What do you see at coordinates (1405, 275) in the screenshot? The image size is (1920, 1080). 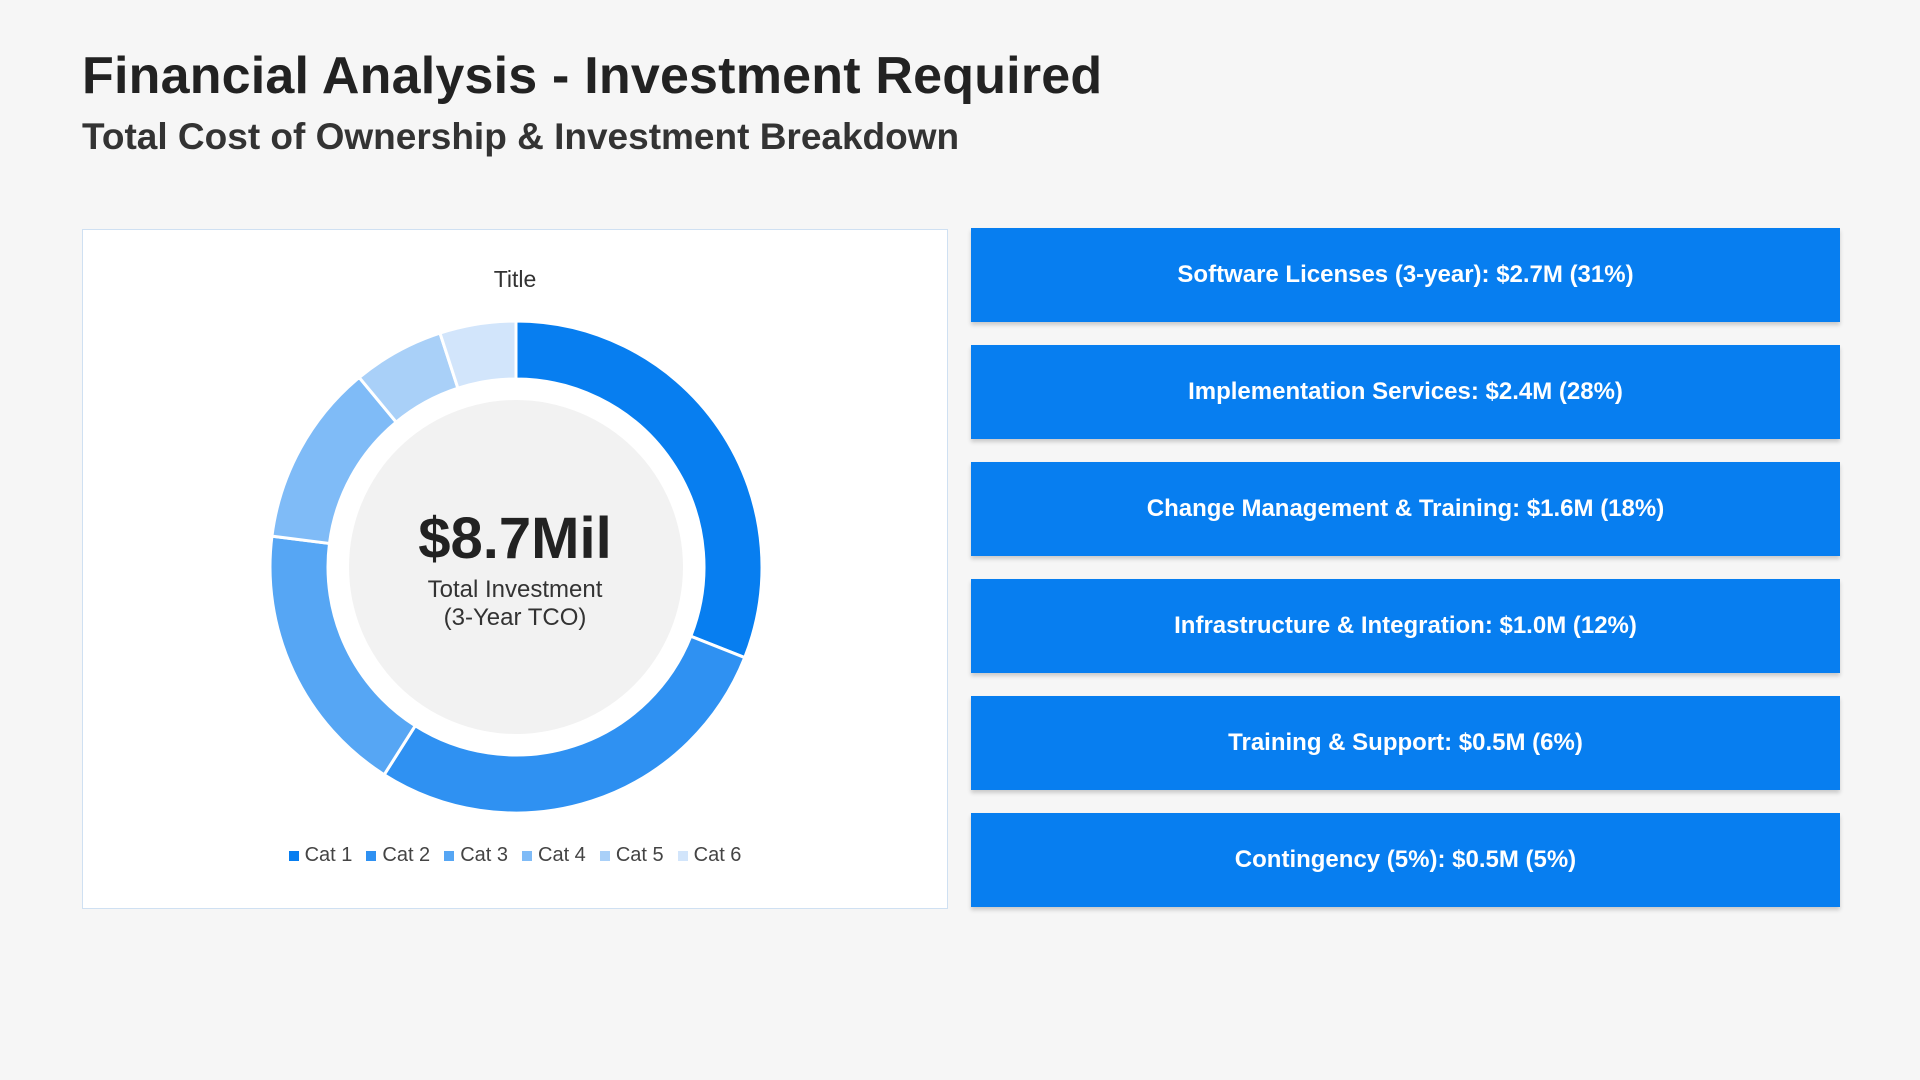 I see `breakdown-item-software-licenses: Software Licenses (3-year): $2.7M (31%)` at bounding box center [1405, 275].